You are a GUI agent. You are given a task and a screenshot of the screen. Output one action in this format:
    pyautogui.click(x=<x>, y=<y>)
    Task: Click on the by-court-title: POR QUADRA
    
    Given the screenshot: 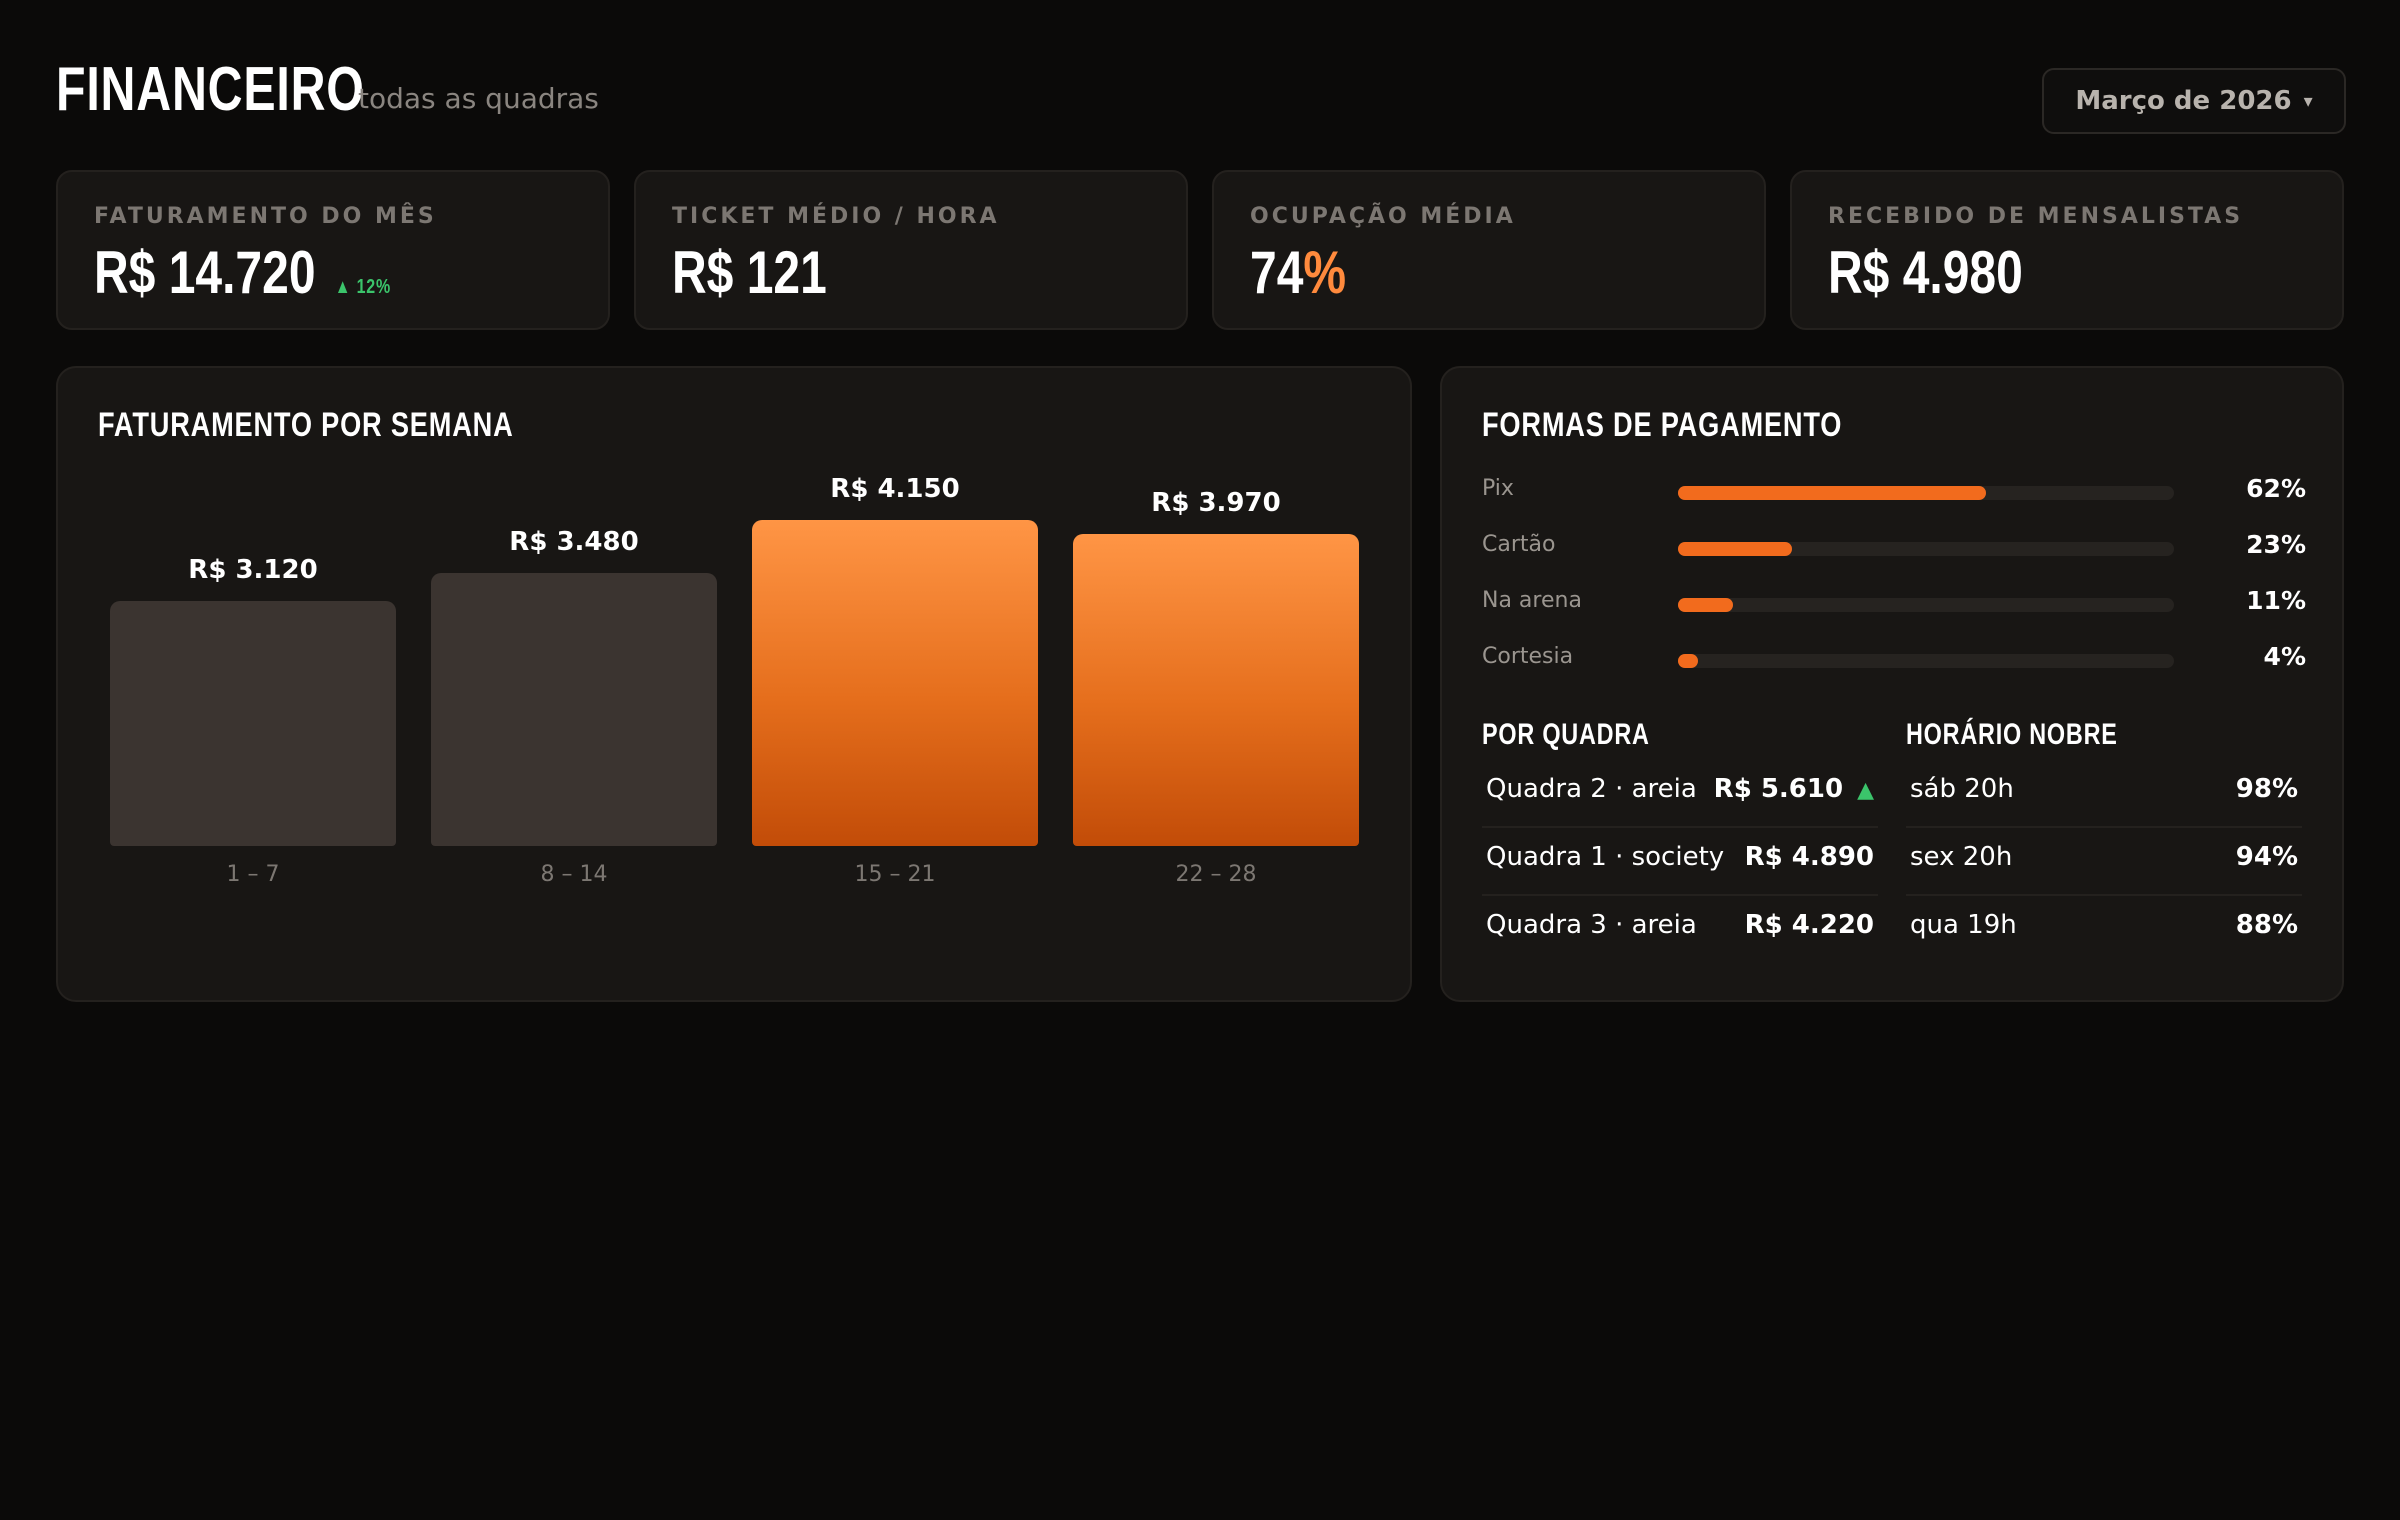 What is the action you would take?
    pyautogui.click(x=1566, y=734)
    